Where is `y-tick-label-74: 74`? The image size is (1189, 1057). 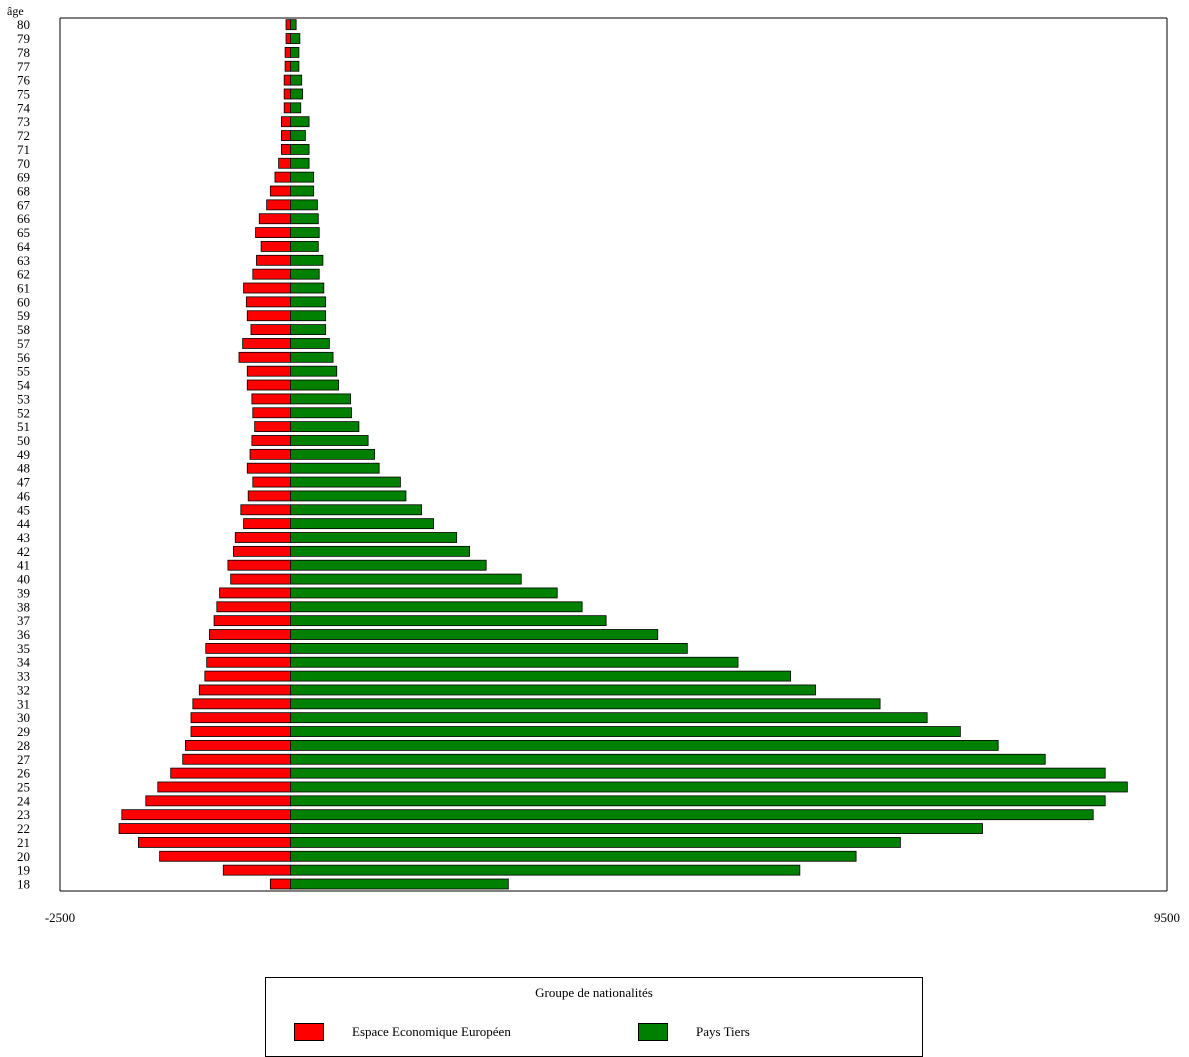 y-tick-label-74: 74 is located at coordinates (24, 107).